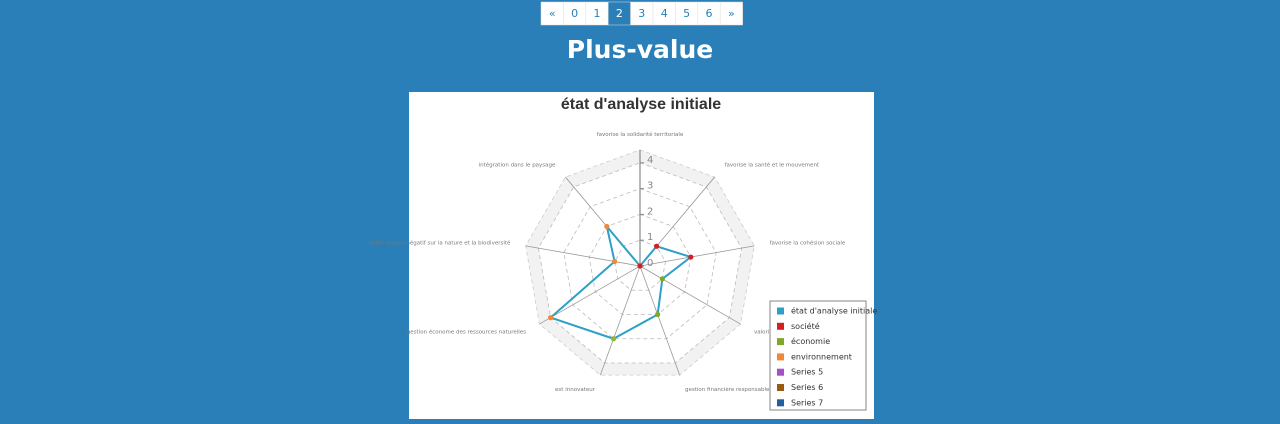  I want to click on r-tick-label: 2, so click(650, 211).